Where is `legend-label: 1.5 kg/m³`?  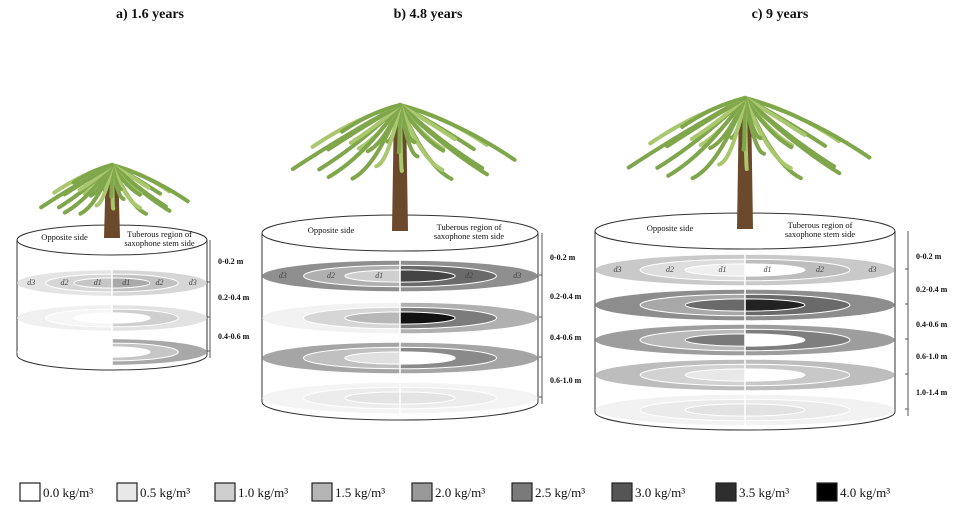
legend-label: 1.5 kg/m³ is located at coordinates (360, 492).